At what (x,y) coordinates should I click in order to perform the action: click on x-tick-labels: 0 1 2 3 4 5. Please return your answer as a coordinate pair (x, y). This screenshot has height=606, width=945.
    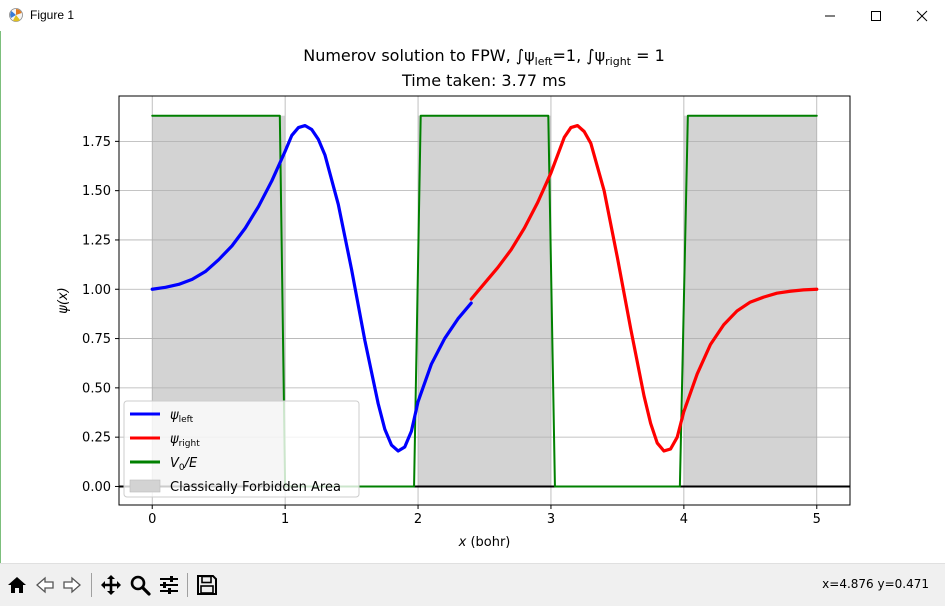
    Looking at the image, I should click on (484, 519).